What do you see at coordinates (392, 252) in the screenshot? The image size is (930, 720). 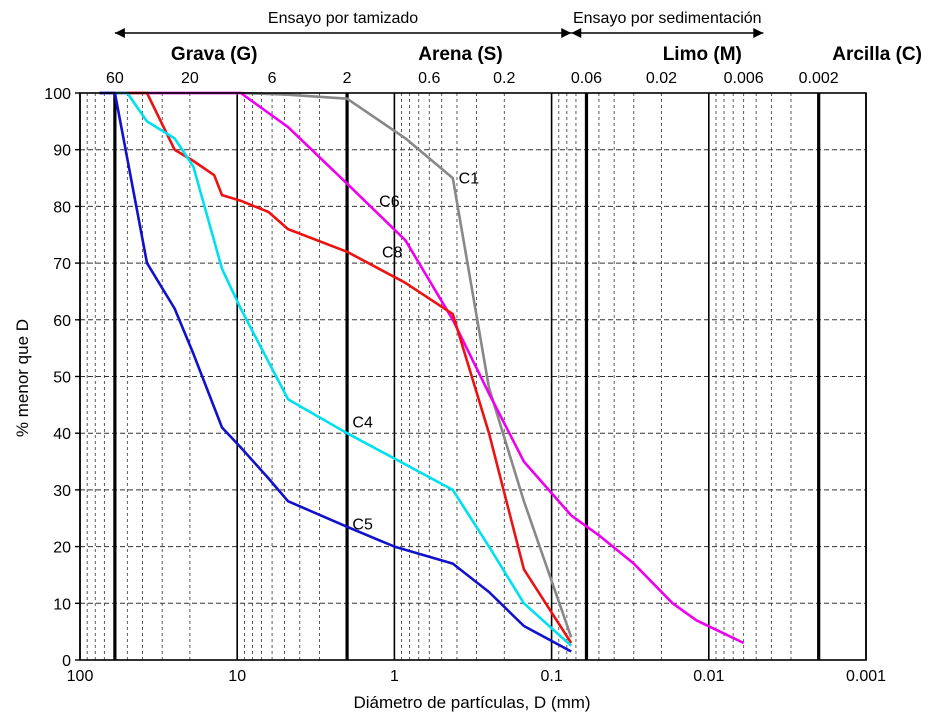 I see `curve-label-c8: C8` at bounding box center [392, 252].